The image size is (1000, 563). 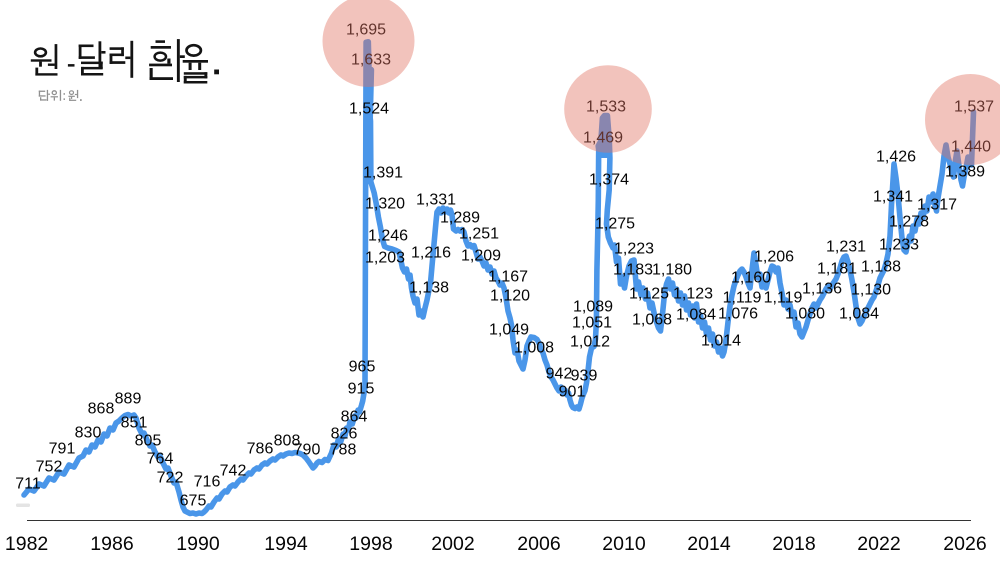 I want to click on svg-text: 1,183, so click(x=633, y=270).